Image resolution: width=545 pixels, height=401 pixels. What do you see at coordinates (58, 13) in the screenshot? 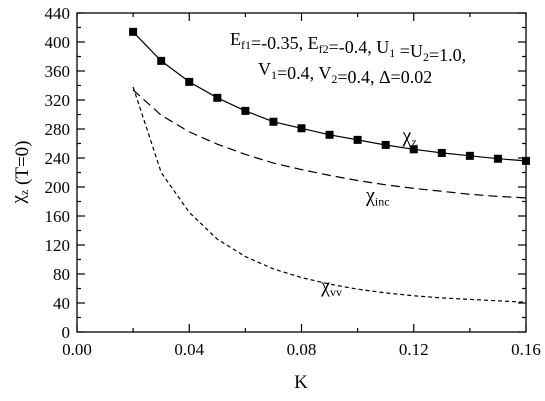
I see `y-tick-label: 440` at bounding box center [58, 13].